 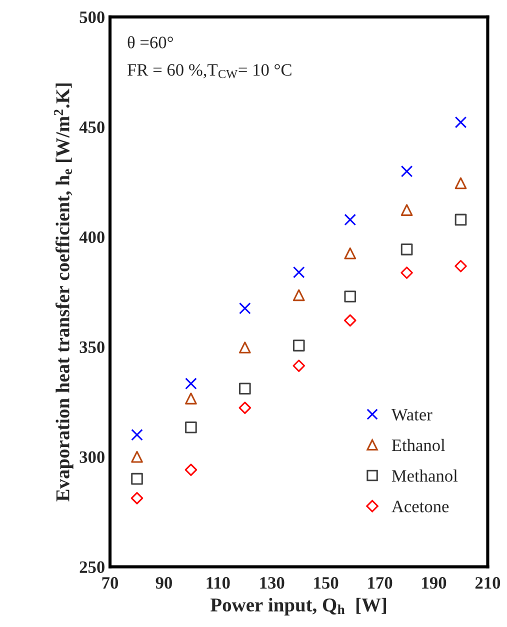 What do you see at coordinates (92, 567) in the screenshot?
I see `y-tick-label: 250` at bounding box center [92, 567].